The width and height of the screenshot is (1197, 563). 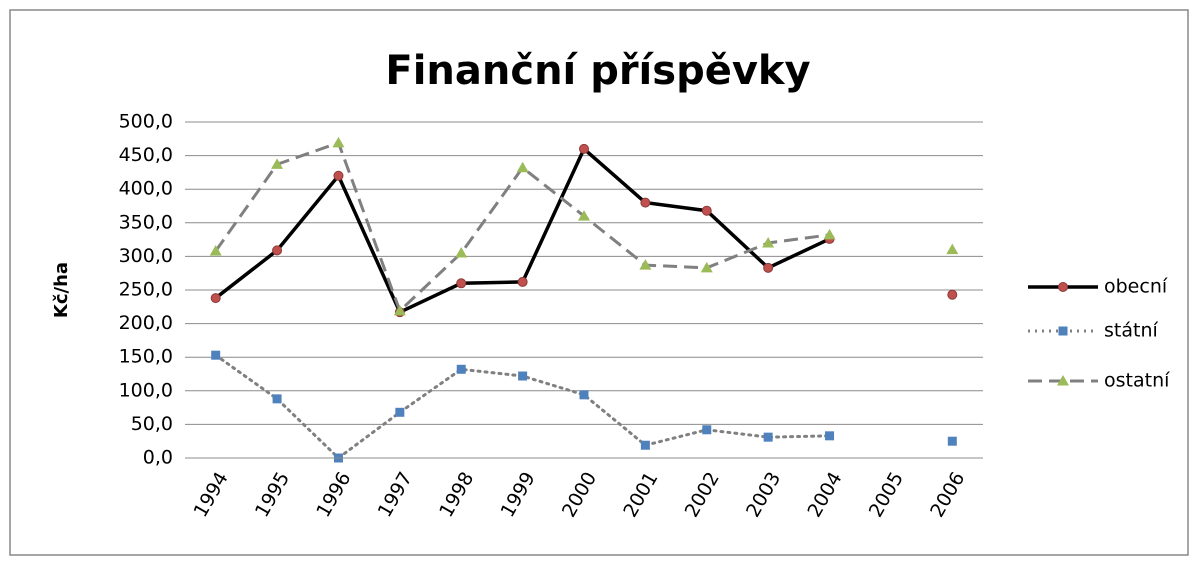 What do you see at coordinates (61, 290) in the screenshot?
I see `y-axis-label: Kč/ha` at bounding box center [61, 290].